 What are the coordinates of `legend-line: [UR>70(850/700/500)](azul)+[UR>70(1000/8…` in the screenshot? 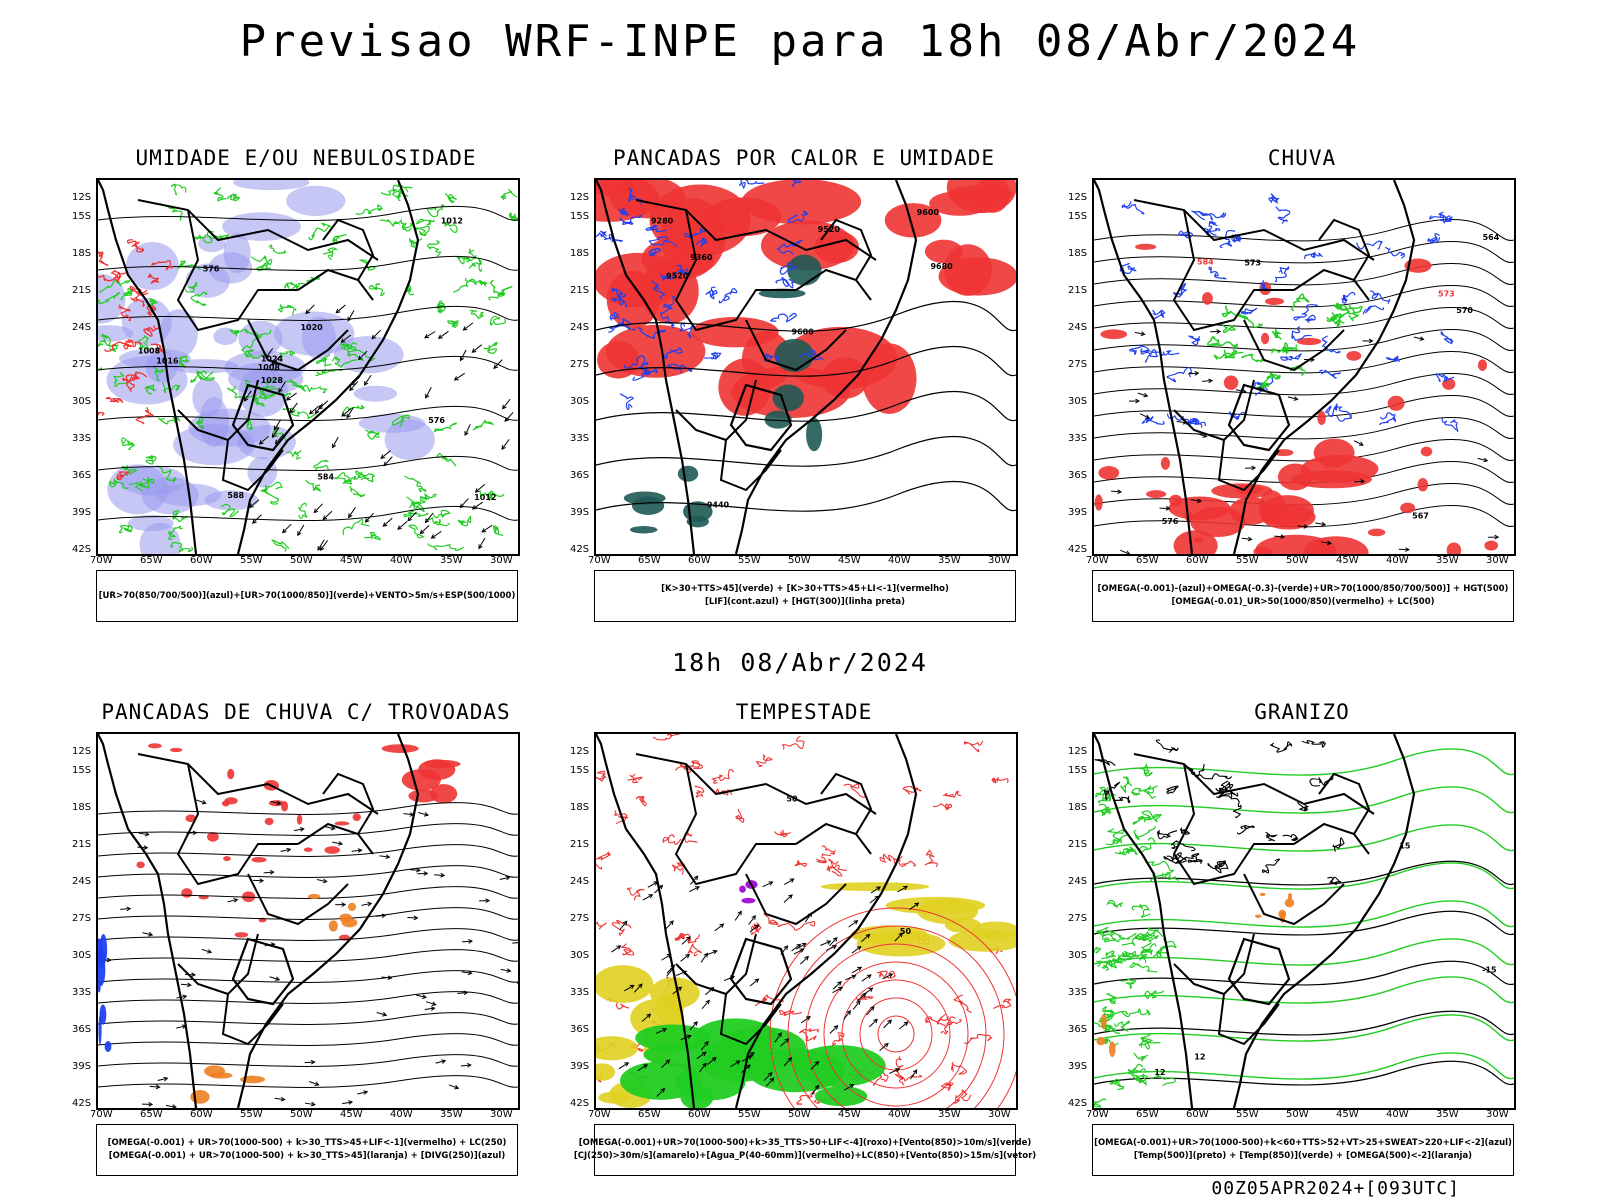 It's located at (307, 595).